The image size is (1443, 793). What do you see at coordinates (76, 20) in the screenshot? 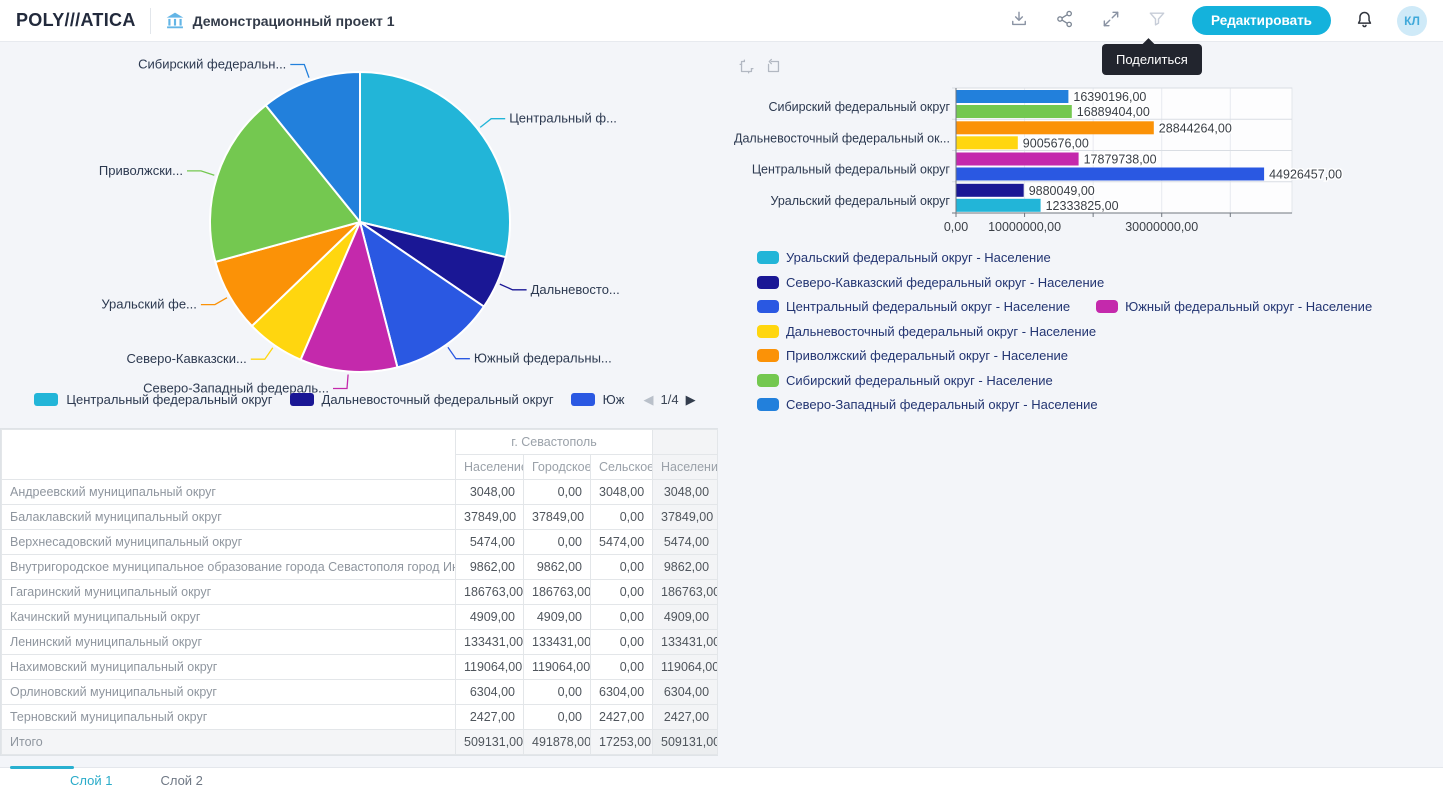
I see `polymatica-logo: POLY///ATICA` at bounding box center [76, 20].